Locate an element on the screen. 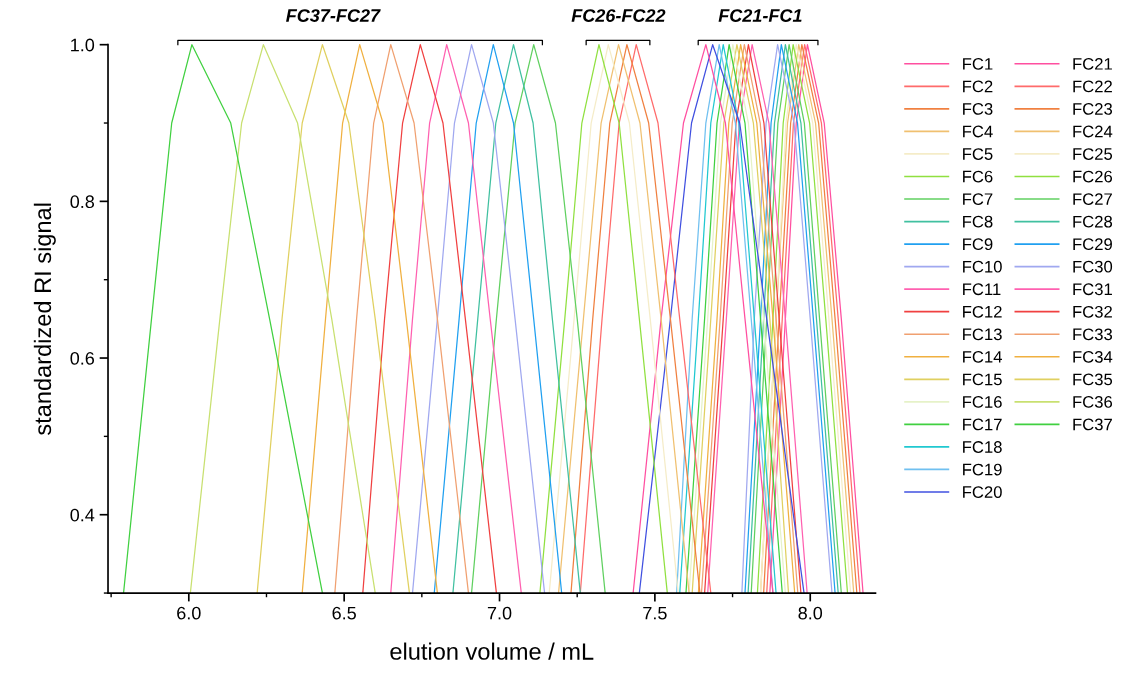 This screenshot has height=677, width=1137. text: FC26-FC22 is located at coordinates (618, 15).